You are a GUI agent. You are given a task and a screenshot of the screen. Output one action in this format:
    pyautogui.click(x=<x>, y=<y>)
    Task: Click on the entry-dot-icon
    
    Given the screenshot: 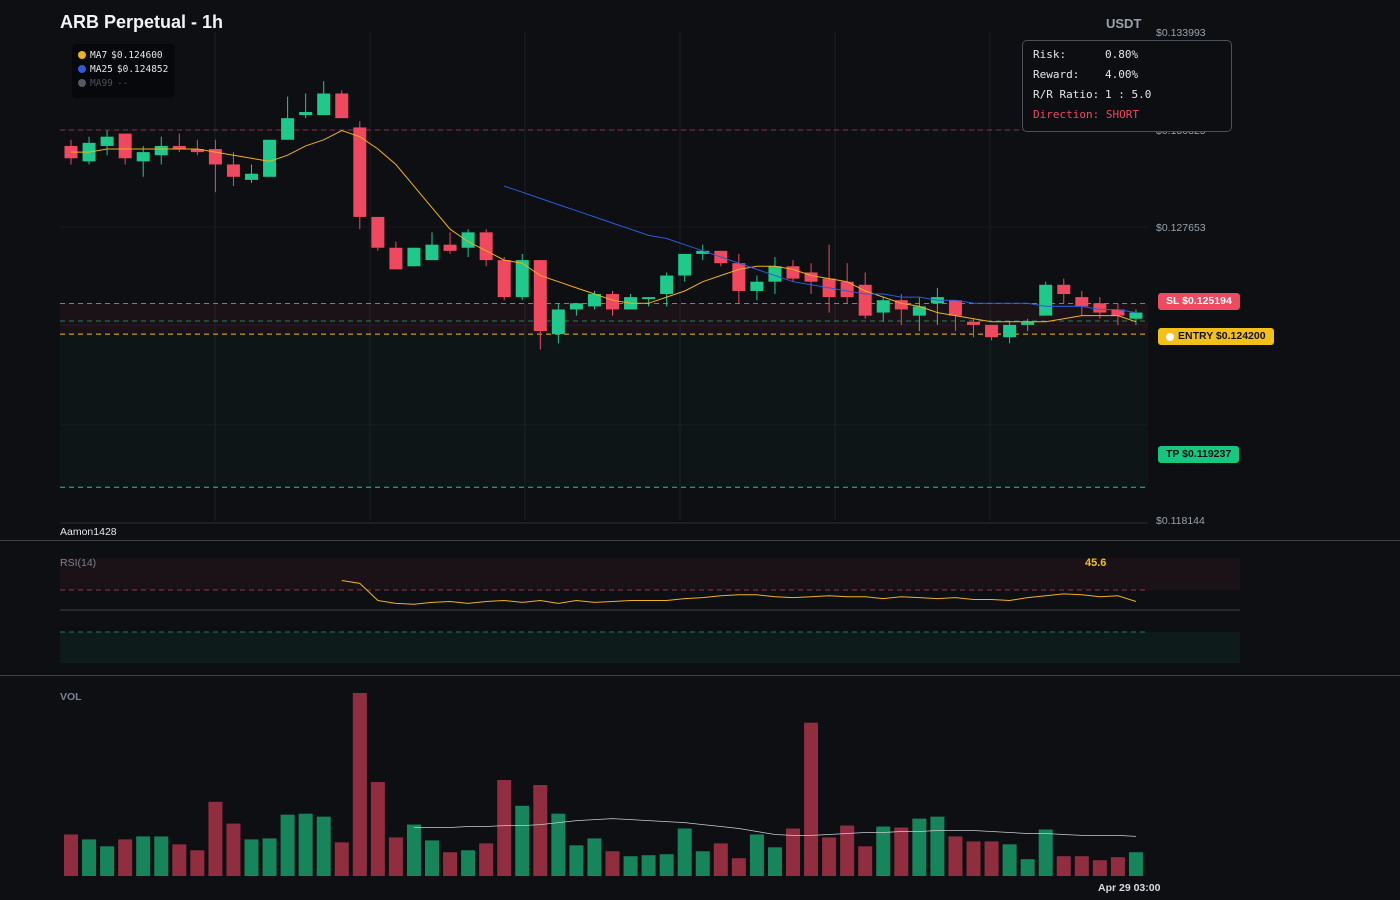 What is the action you would take?
    pyautogui.click(x=1170, y=336)
    